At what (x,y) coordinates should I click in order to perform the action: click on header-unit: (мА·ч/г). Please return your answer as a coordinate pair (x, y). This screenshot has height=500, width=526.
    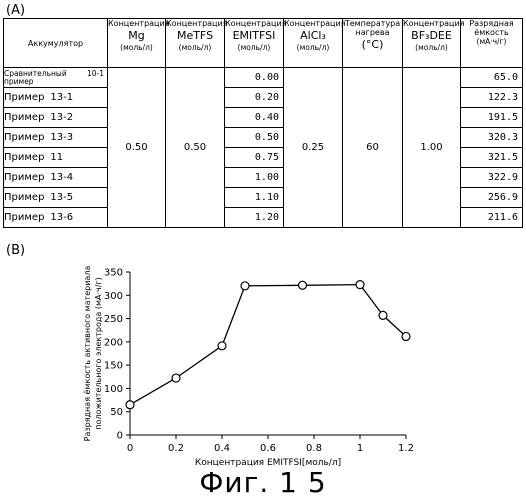
    Looking at the image, I should click on (491, 41).